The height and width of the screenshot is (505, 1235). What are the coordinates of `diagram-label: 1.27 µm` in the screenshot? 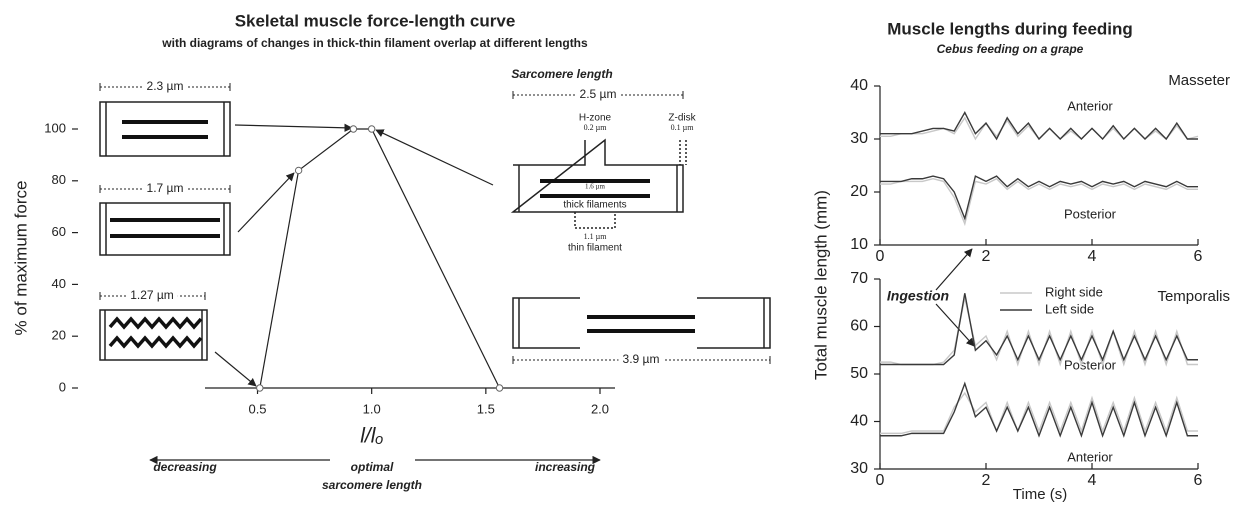 It's located at (152, 295).